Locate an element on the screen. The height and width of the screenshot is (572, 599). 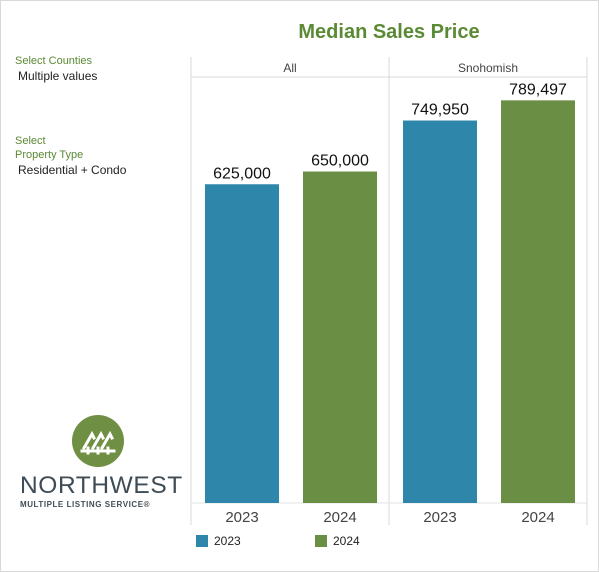
legend-label: 2024 is located at coordinates (346, 541).